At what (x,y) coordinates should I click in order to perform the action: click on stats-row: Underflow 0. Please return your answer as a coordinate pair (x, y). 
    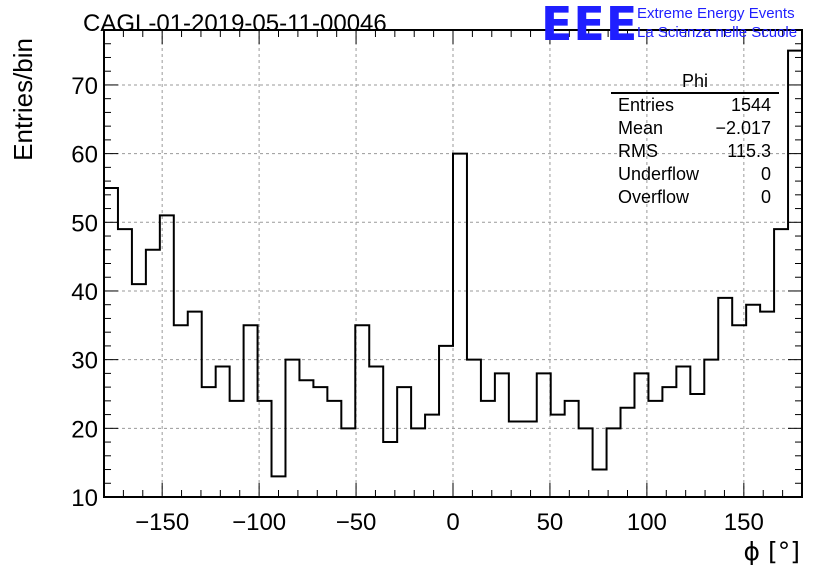
    Looking at the image, I should click on (695, 174).